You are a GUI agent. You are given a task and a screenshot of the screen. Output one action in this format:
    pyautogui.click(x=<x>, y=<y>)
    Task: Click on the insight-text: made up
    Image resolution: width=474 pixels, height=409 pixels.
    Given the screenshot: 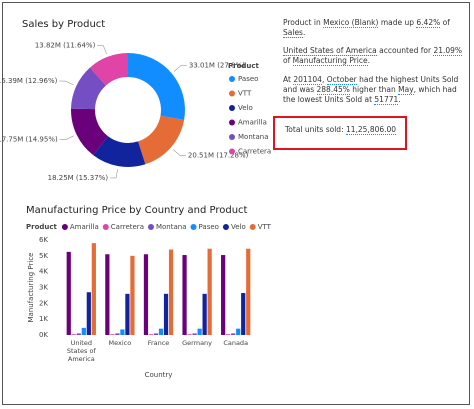 What is the action you would take?
    pyautogui.click(x=397, y=22)
    